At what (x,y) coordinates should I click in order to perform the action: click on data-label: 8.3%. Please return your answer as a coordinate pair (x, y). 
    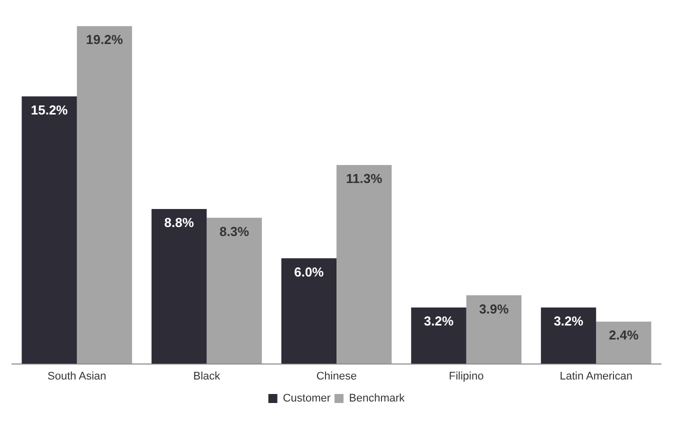
    Looking at the image, I should click on (234, 231).